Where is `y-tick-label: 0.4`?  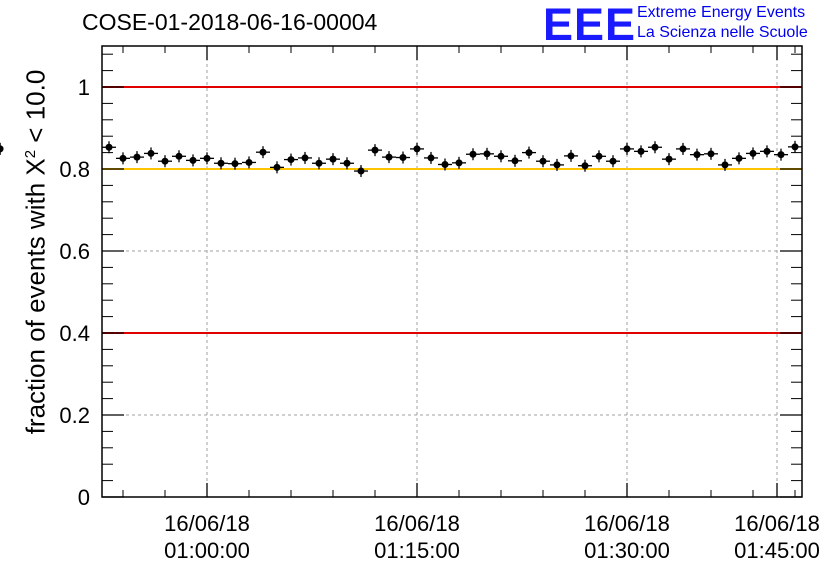
y-tick-label: 0.4 is located at coordinates (74, 333).